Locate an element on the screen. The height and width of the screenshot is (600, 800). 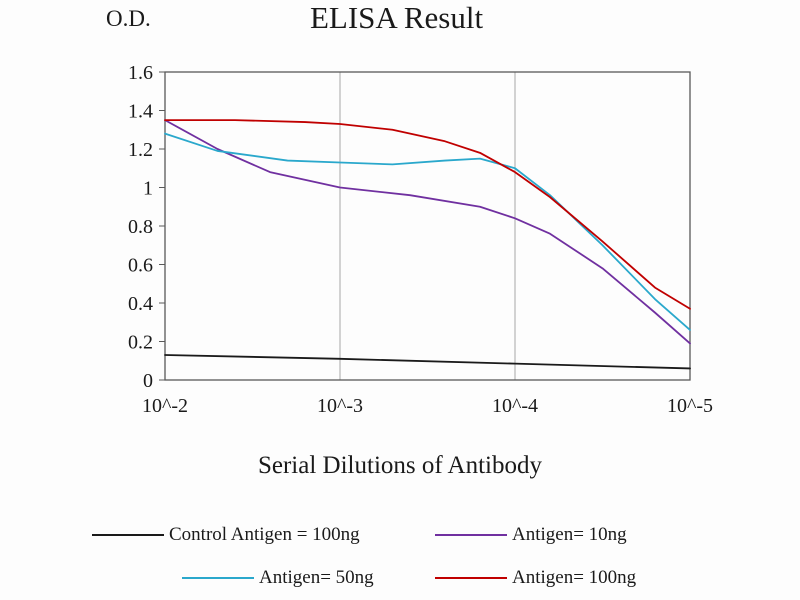
legend-line-swatch-blue is located at coordinates (218, 578).